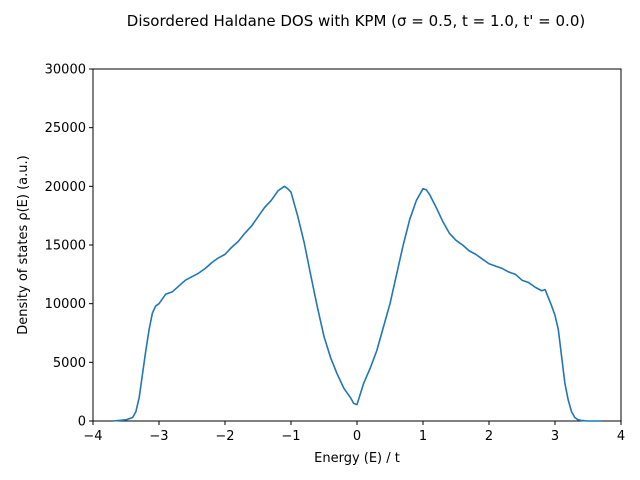  What do you see at coordinates (65, 187) in the screenshot?
I see `y-tick-label: 20000` at bounding box center [65, 187].